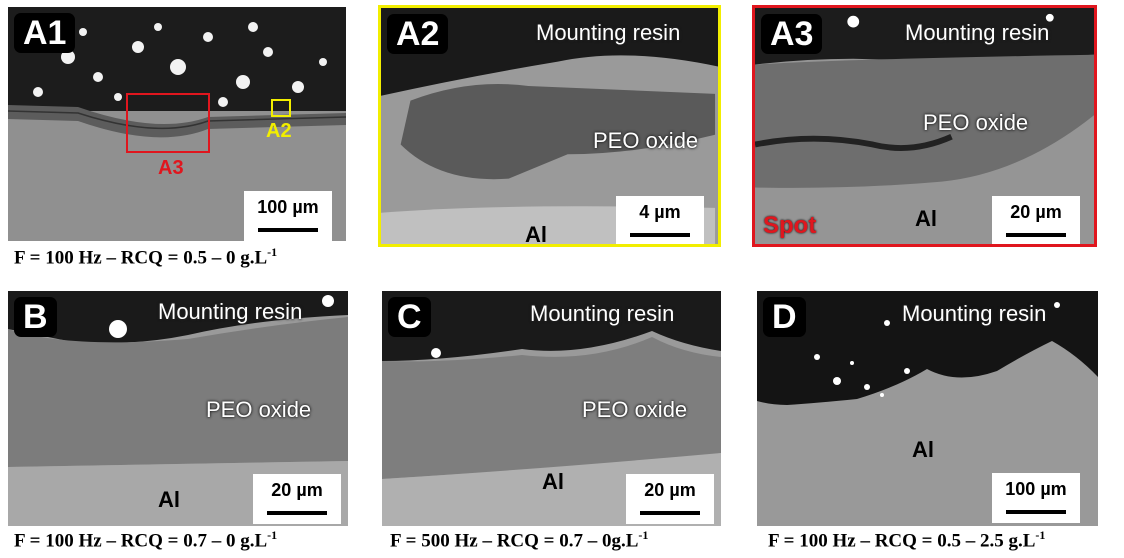 The width and height of the screenshot is (1124, 558). I want to click on caption-b-text: F = 100 Hz – RCQ = 0.7 – 0 g.L, so click(141, 541).